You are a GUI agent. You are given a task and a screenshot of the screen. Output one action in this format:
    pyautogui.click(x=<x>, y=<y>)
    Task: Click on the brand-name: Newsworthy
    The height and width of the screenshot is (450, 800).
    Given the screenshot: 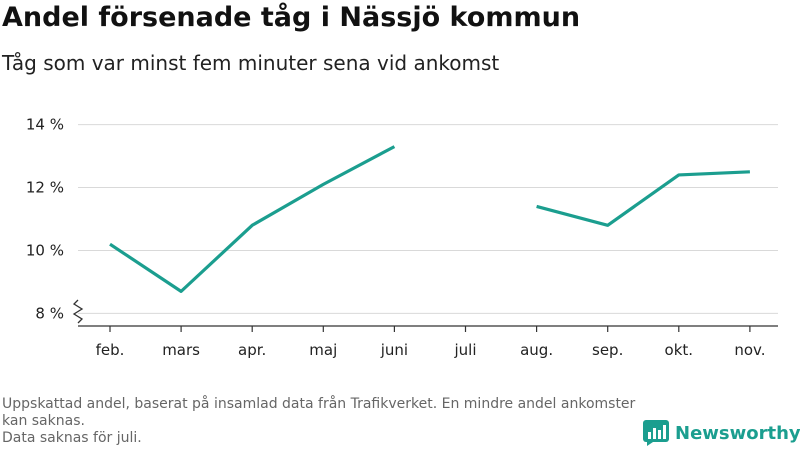 What is the action you would take?
    pyautogui.click(x=737, y=433)
    